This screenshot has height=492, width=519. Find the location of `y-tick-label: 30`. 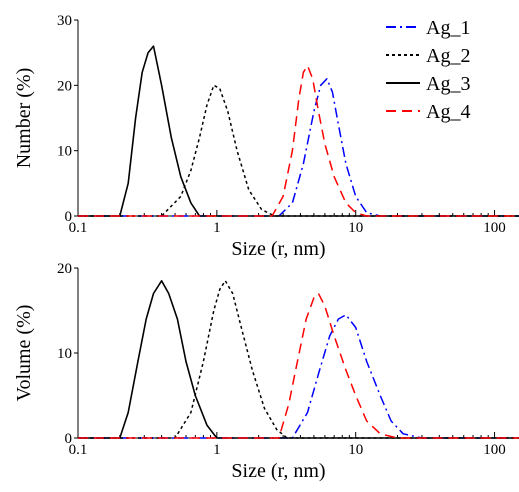

y-tick-label: 30 is located at coordinates (64, 21).